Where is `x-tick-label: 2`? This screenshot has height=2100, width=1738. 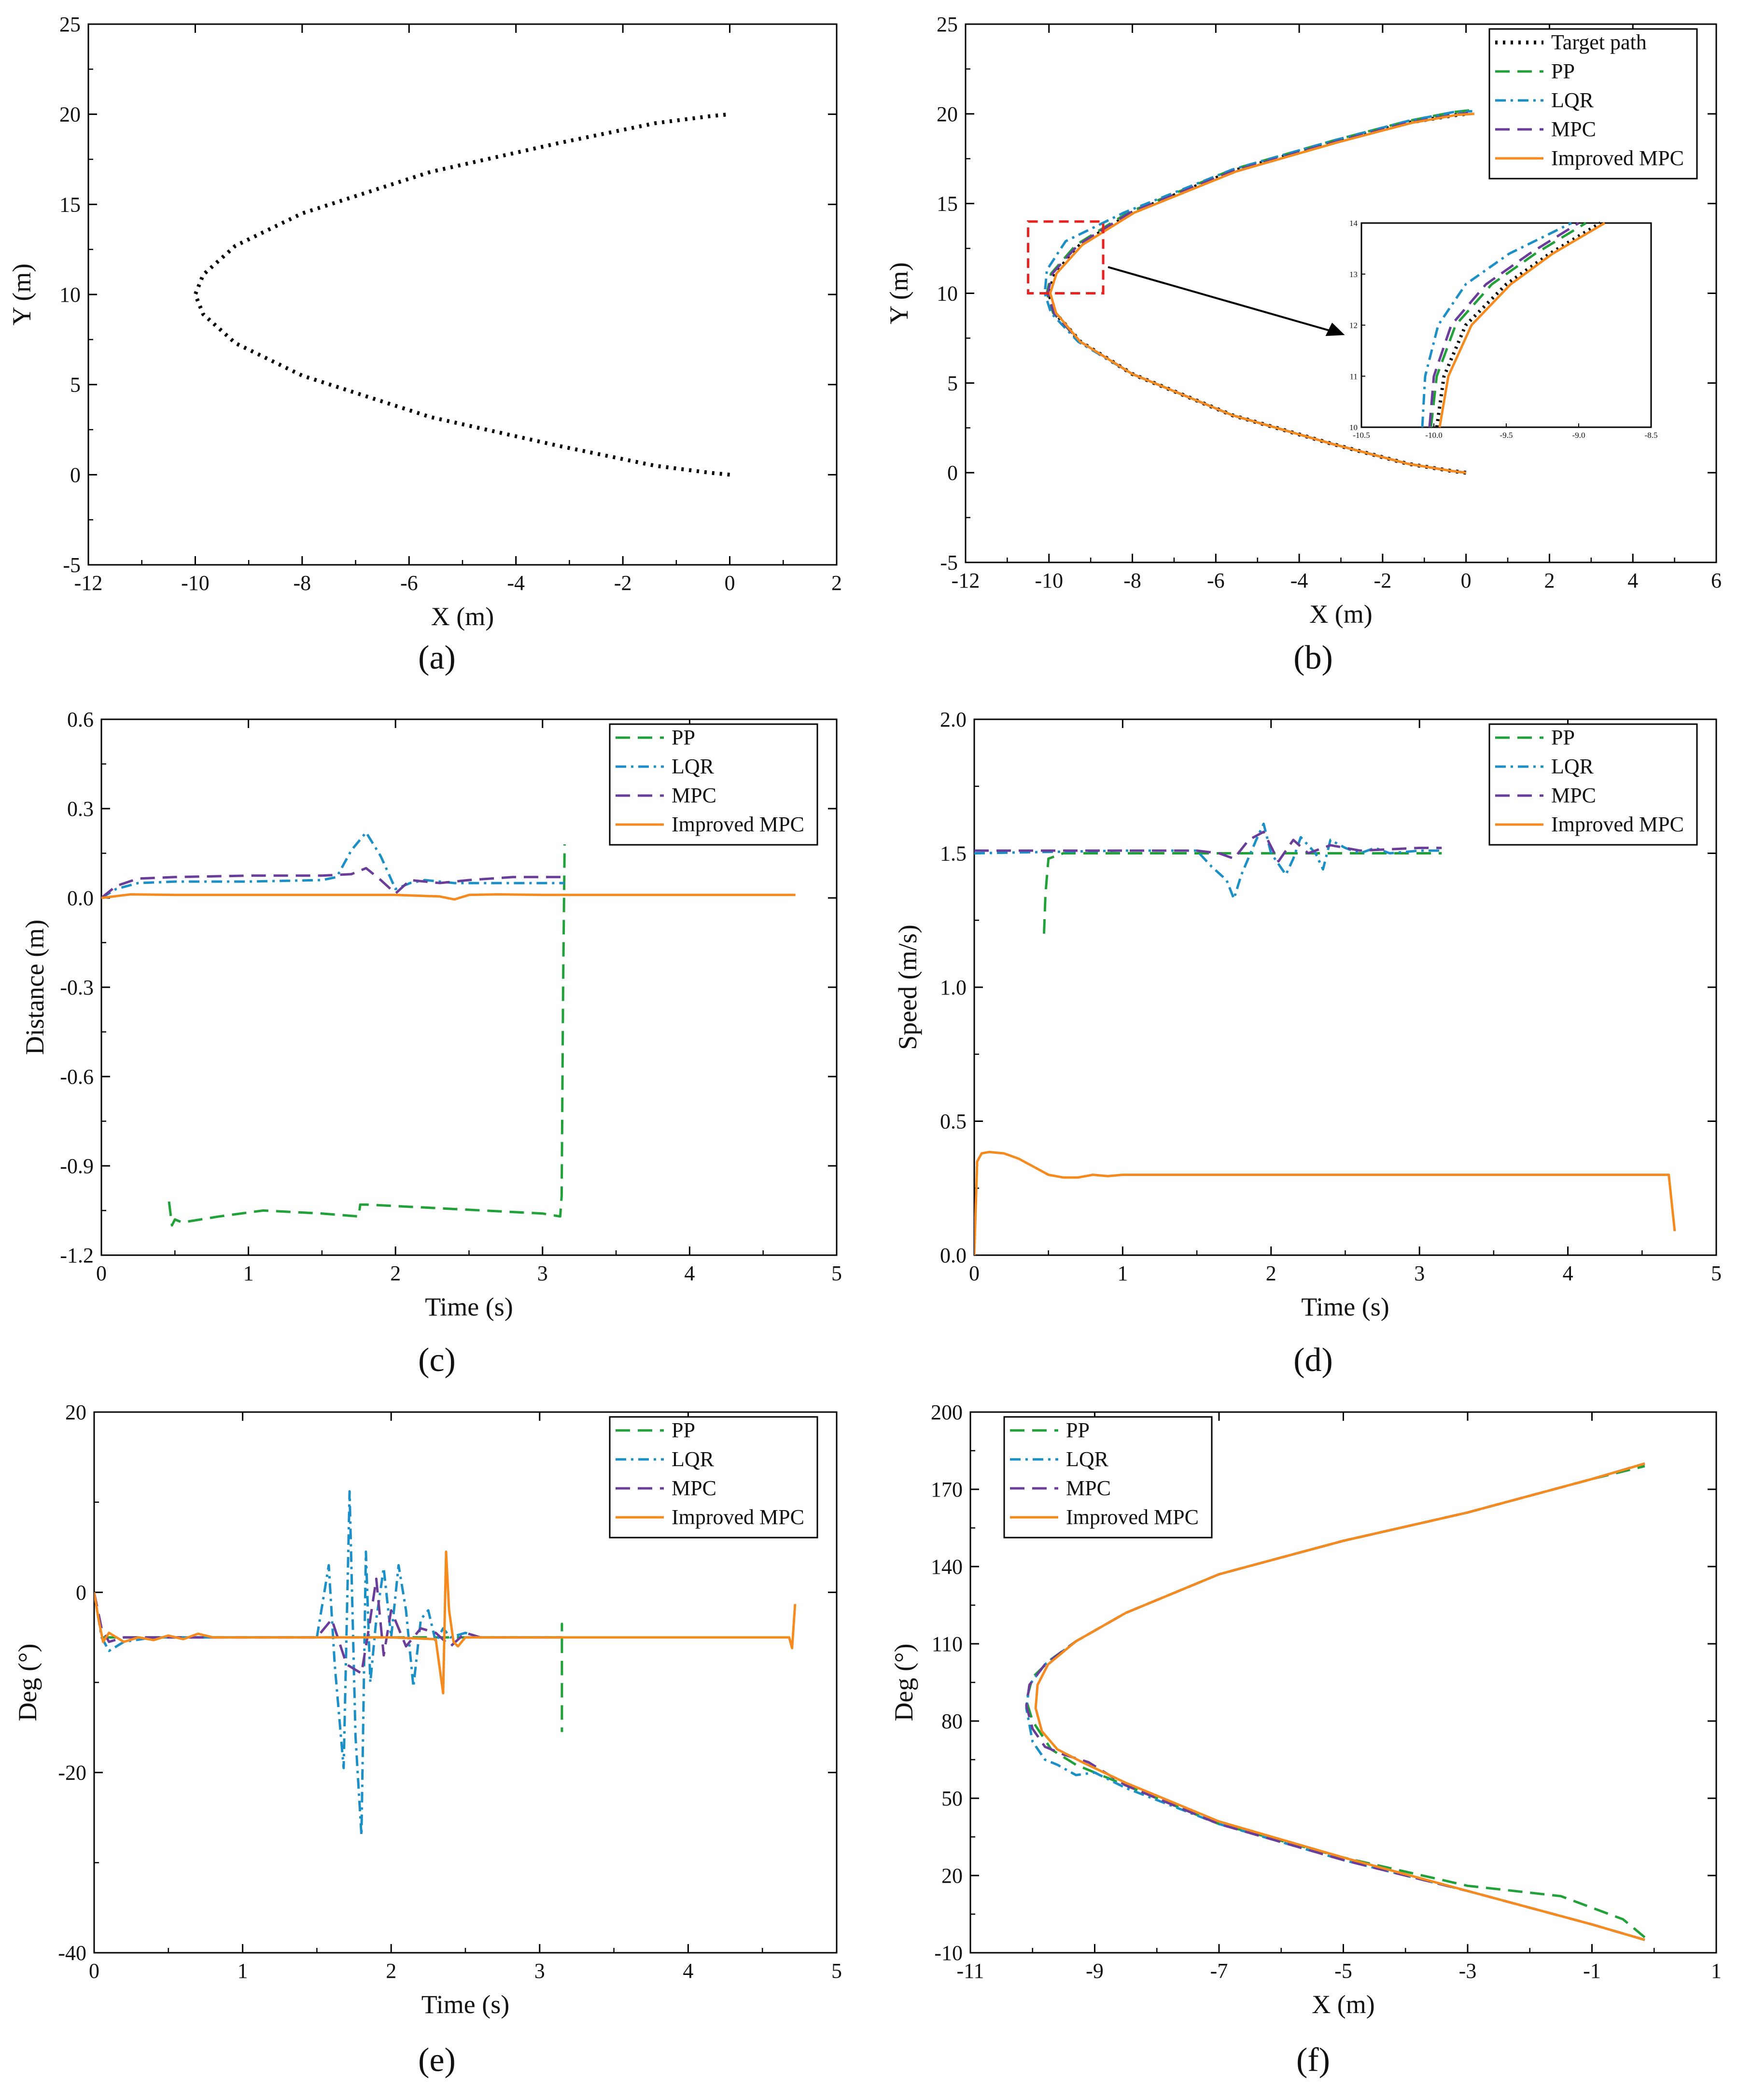
x-tick-label: 2 is located at coordinates (395, 1273).